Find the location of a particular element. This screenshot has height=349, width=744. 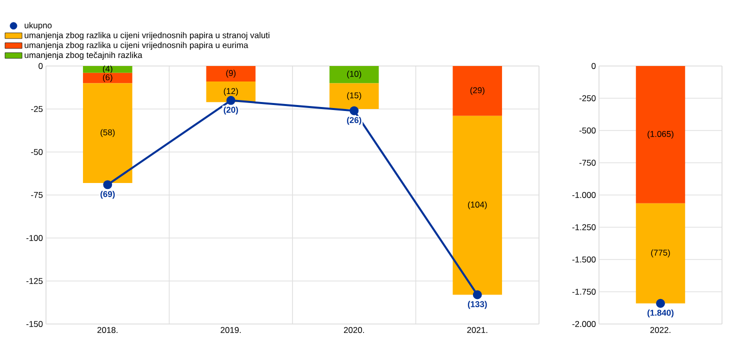

data-label: (58) is located at coordinates (107, 133).